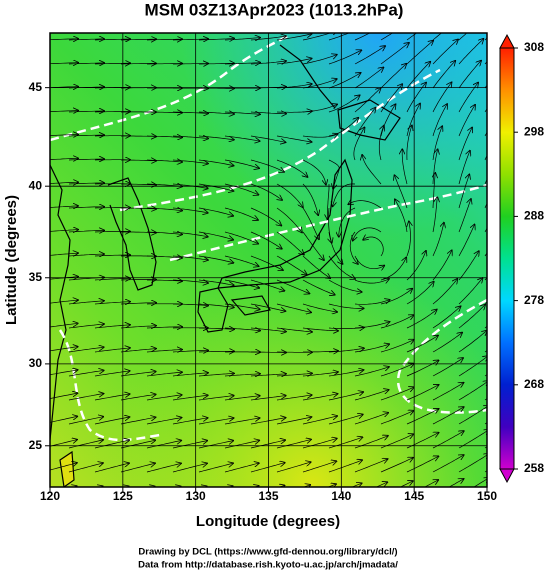 This screenshot has height=573, width=548. What do you see at coordinates (507, 41) in the screenshot?
I see `colorbar-extend-top` at bounding box center [507, 41].